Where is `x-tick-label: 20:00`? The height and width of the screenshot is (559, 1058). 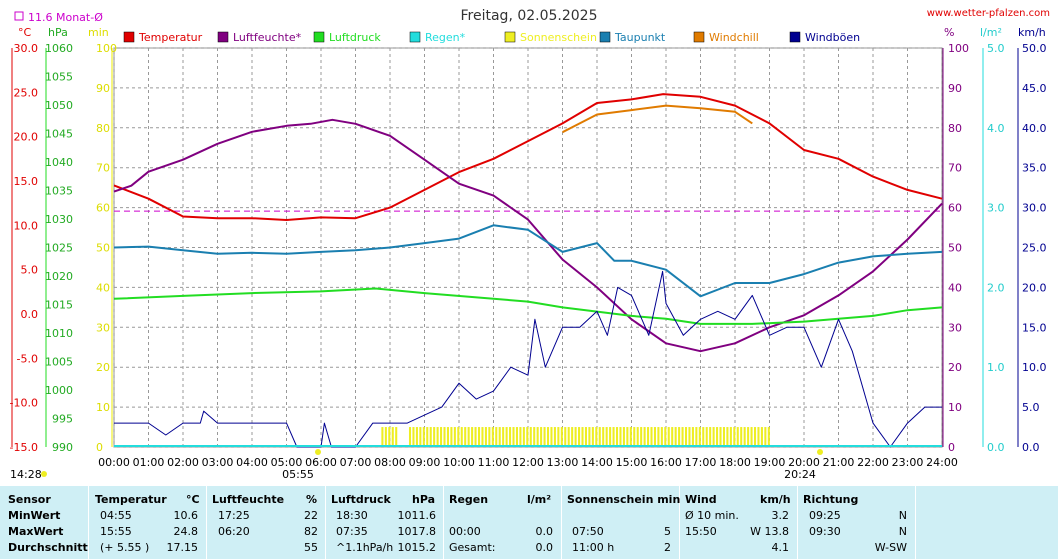
x-tick-label: 20:00 is located at coordinates (804, 462).